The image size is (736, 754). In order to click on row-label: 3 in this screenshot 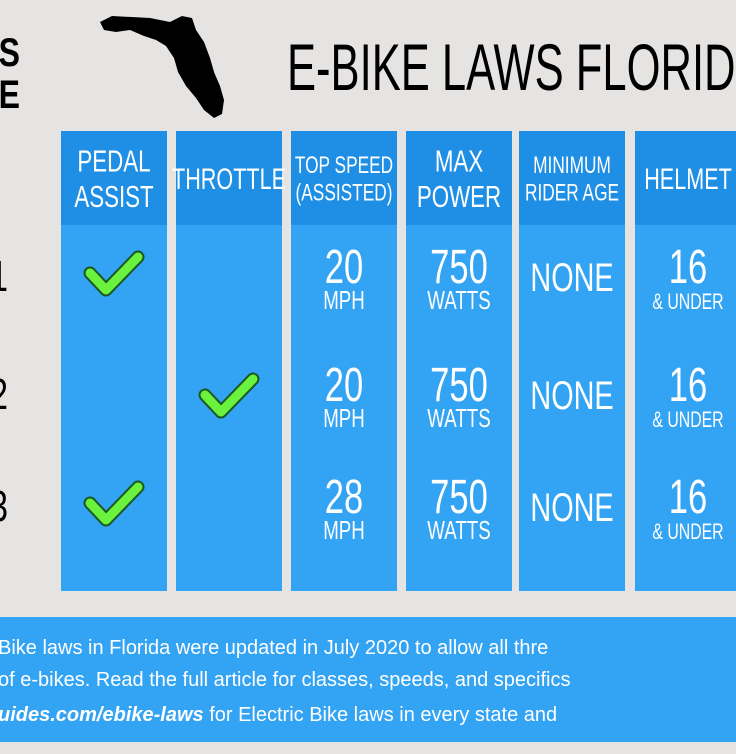, I will do `click(4, 507)`.